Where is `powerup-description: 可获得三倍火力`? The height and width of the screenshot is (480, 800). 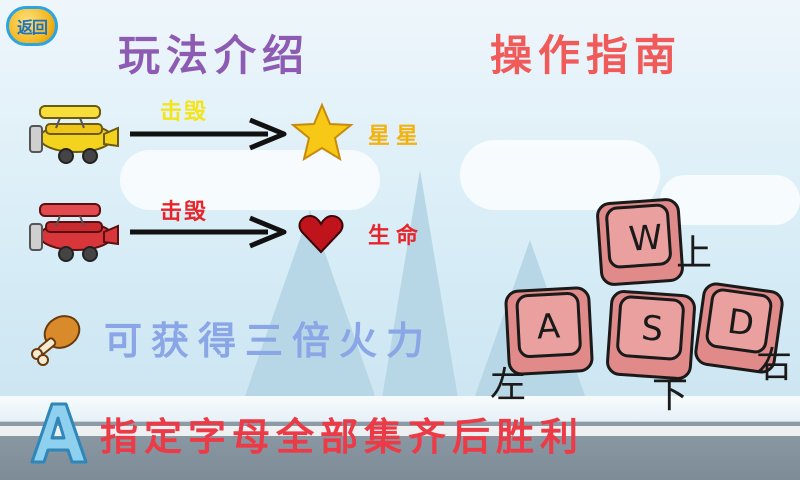
powerup-description: 可获得三倍火力 is located at coordinates (269, 341).